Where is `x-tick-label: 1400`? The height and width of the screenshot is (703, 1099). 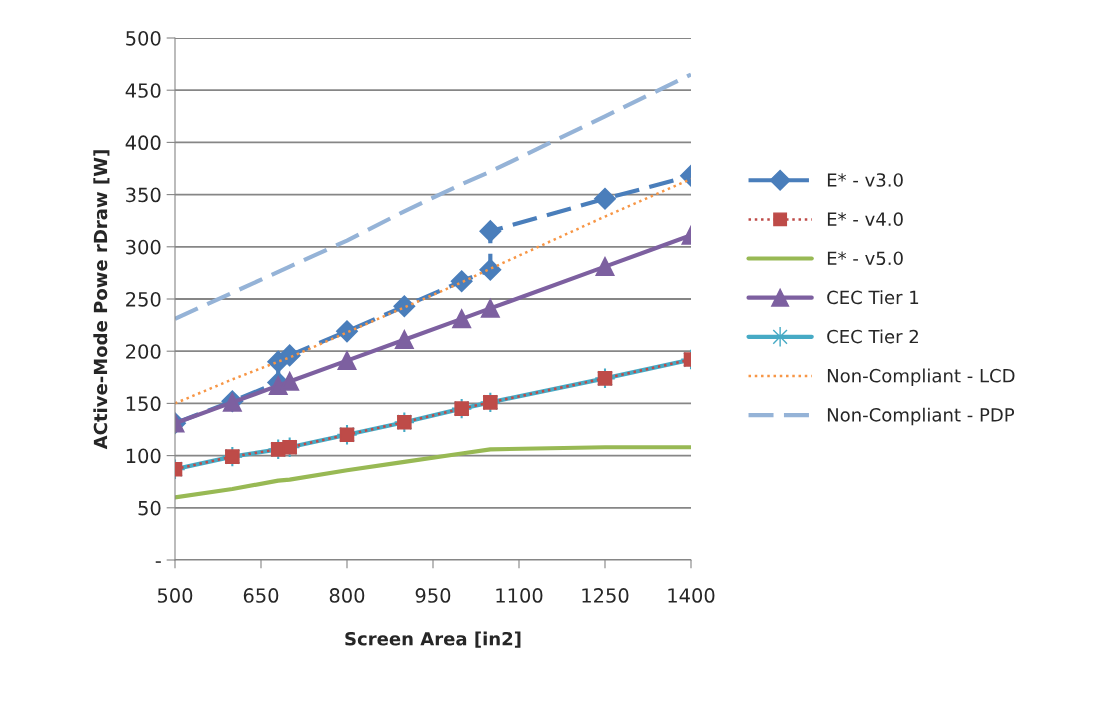
x-tick-label: 1400 is located at coordinates (691, 595).